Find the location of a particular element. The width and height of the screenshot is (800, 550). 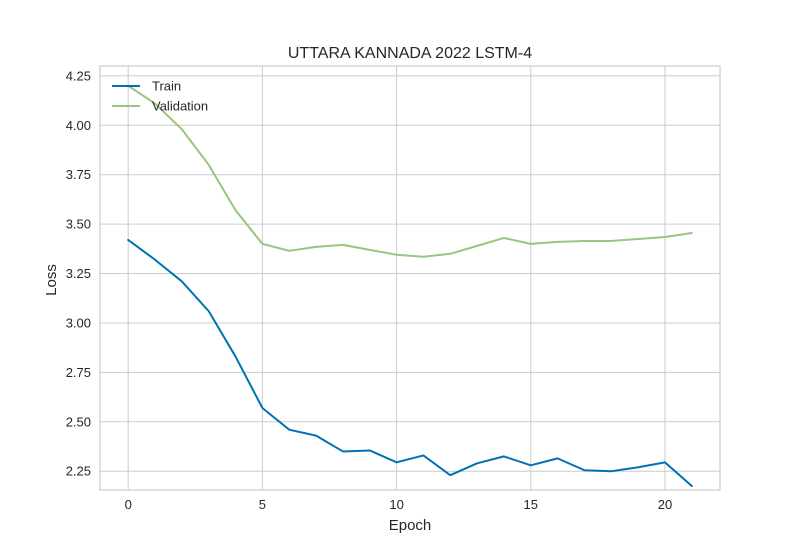

x-tick-label: 15 is located at coordinates (531, 504).